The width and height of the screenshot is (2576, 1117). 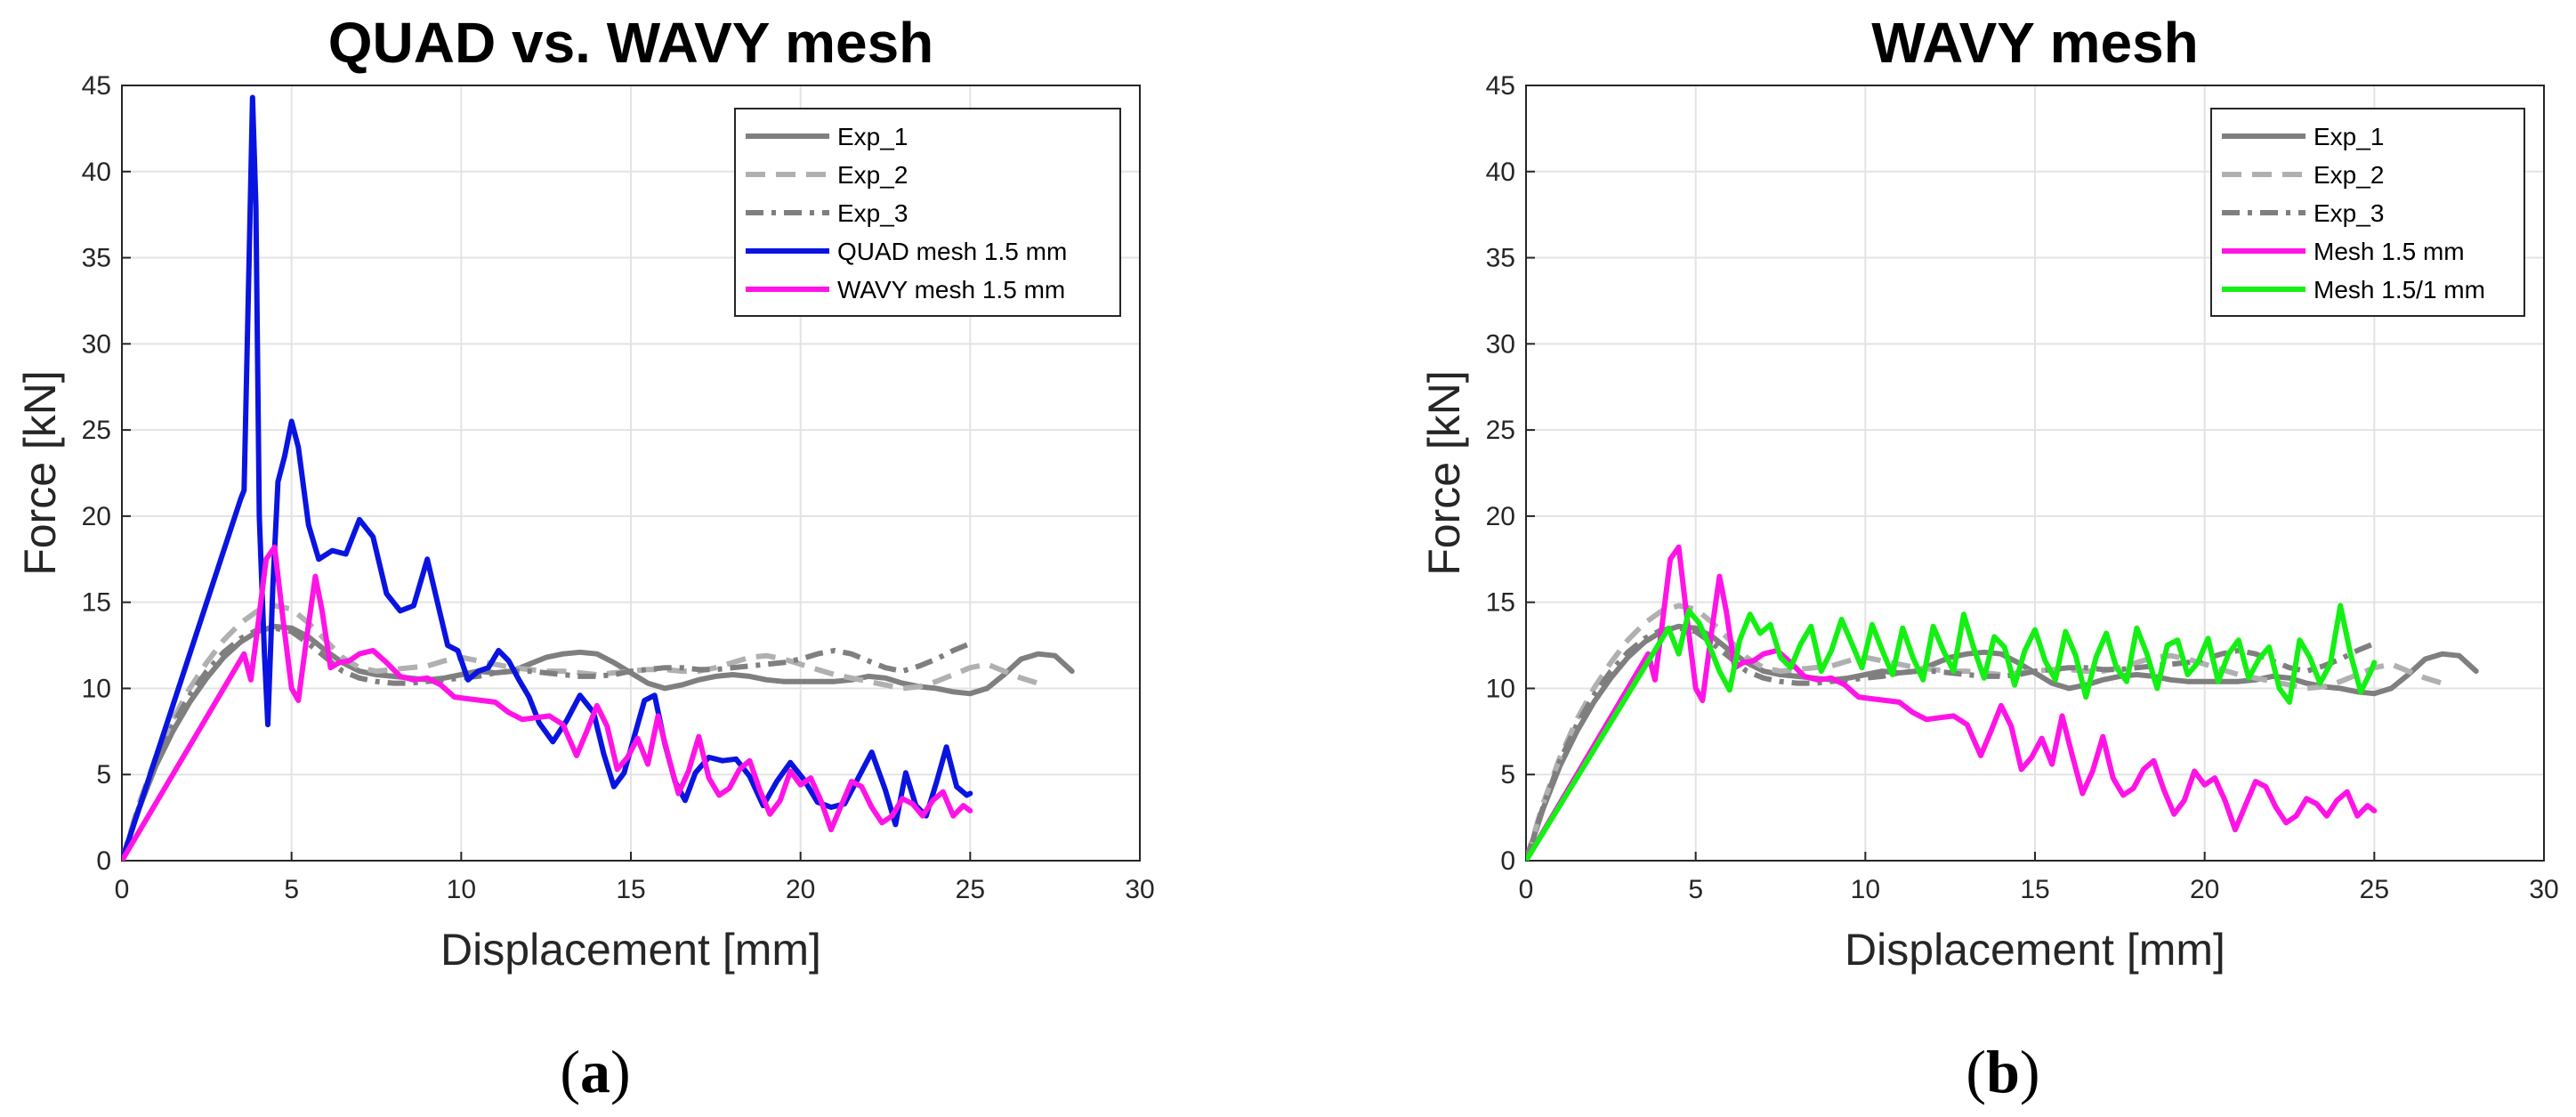 What do you see at coordinates (2399, 290) in the screenshot?
I see `legend-label: Mesh 1.5/1 mm` at bounding box center [2399, 290].